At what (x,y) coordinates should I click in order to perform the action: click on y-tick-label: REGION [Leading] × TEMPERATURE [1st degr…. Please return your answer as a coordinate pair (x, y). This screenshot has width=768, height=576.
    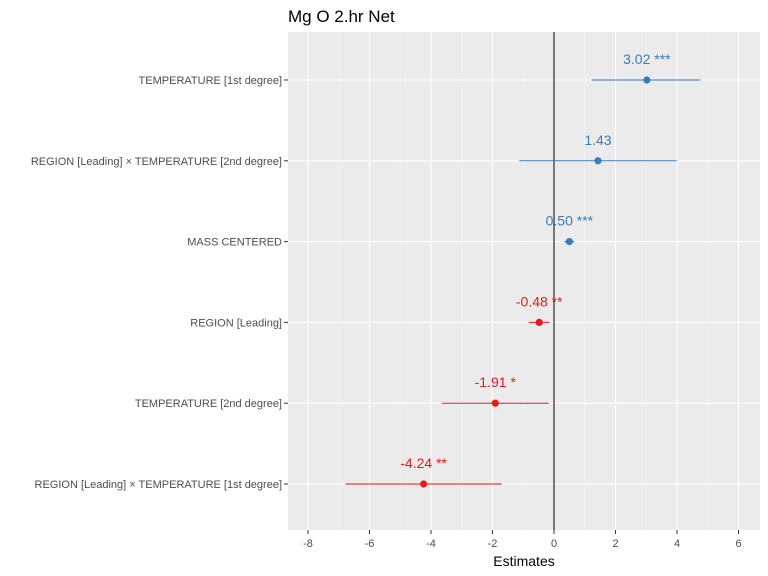
    Looking at the image, I should click on (159, 485).